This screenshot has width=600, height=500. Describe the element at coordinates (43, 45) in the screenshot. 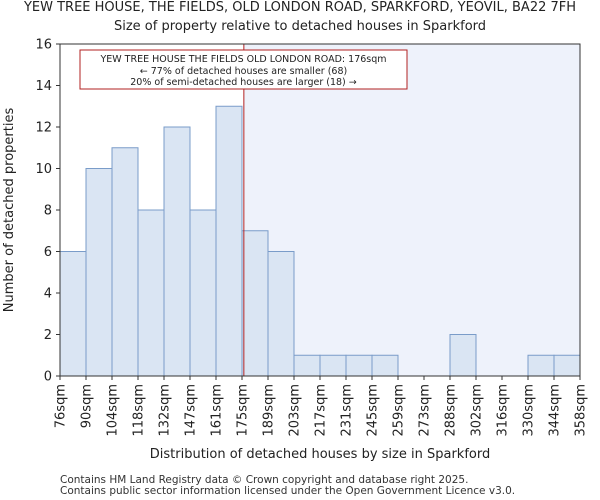

I see `y-tick-label-16: 16` at that location.